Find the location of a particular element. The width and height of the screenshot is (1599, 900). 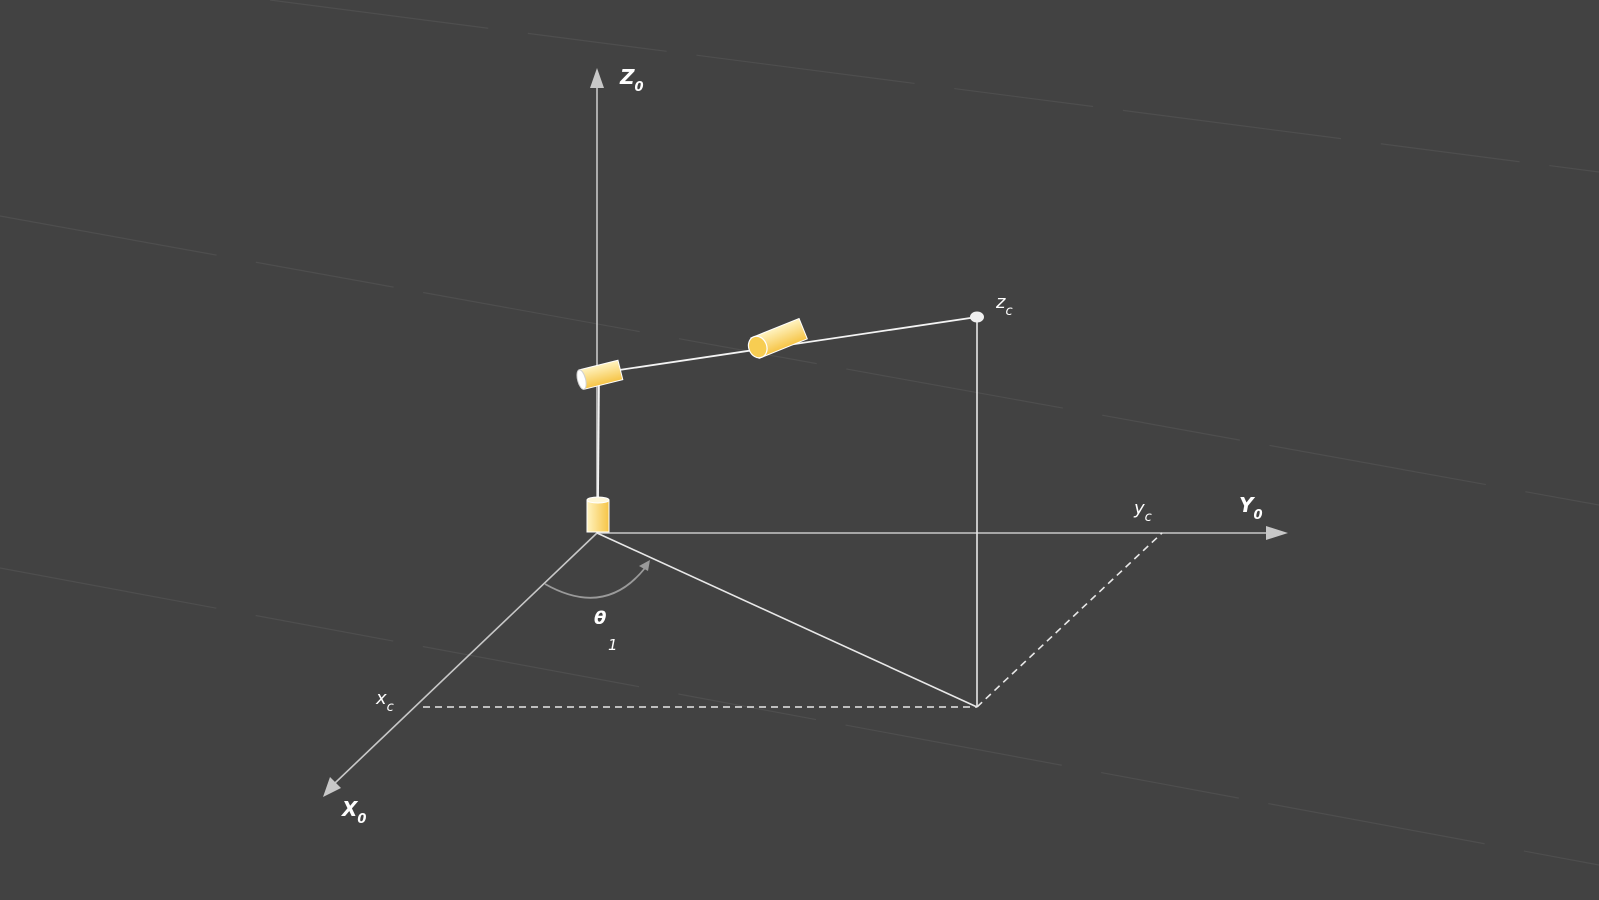

theta1-subscript: 1 is located at coordinates (613, 645).